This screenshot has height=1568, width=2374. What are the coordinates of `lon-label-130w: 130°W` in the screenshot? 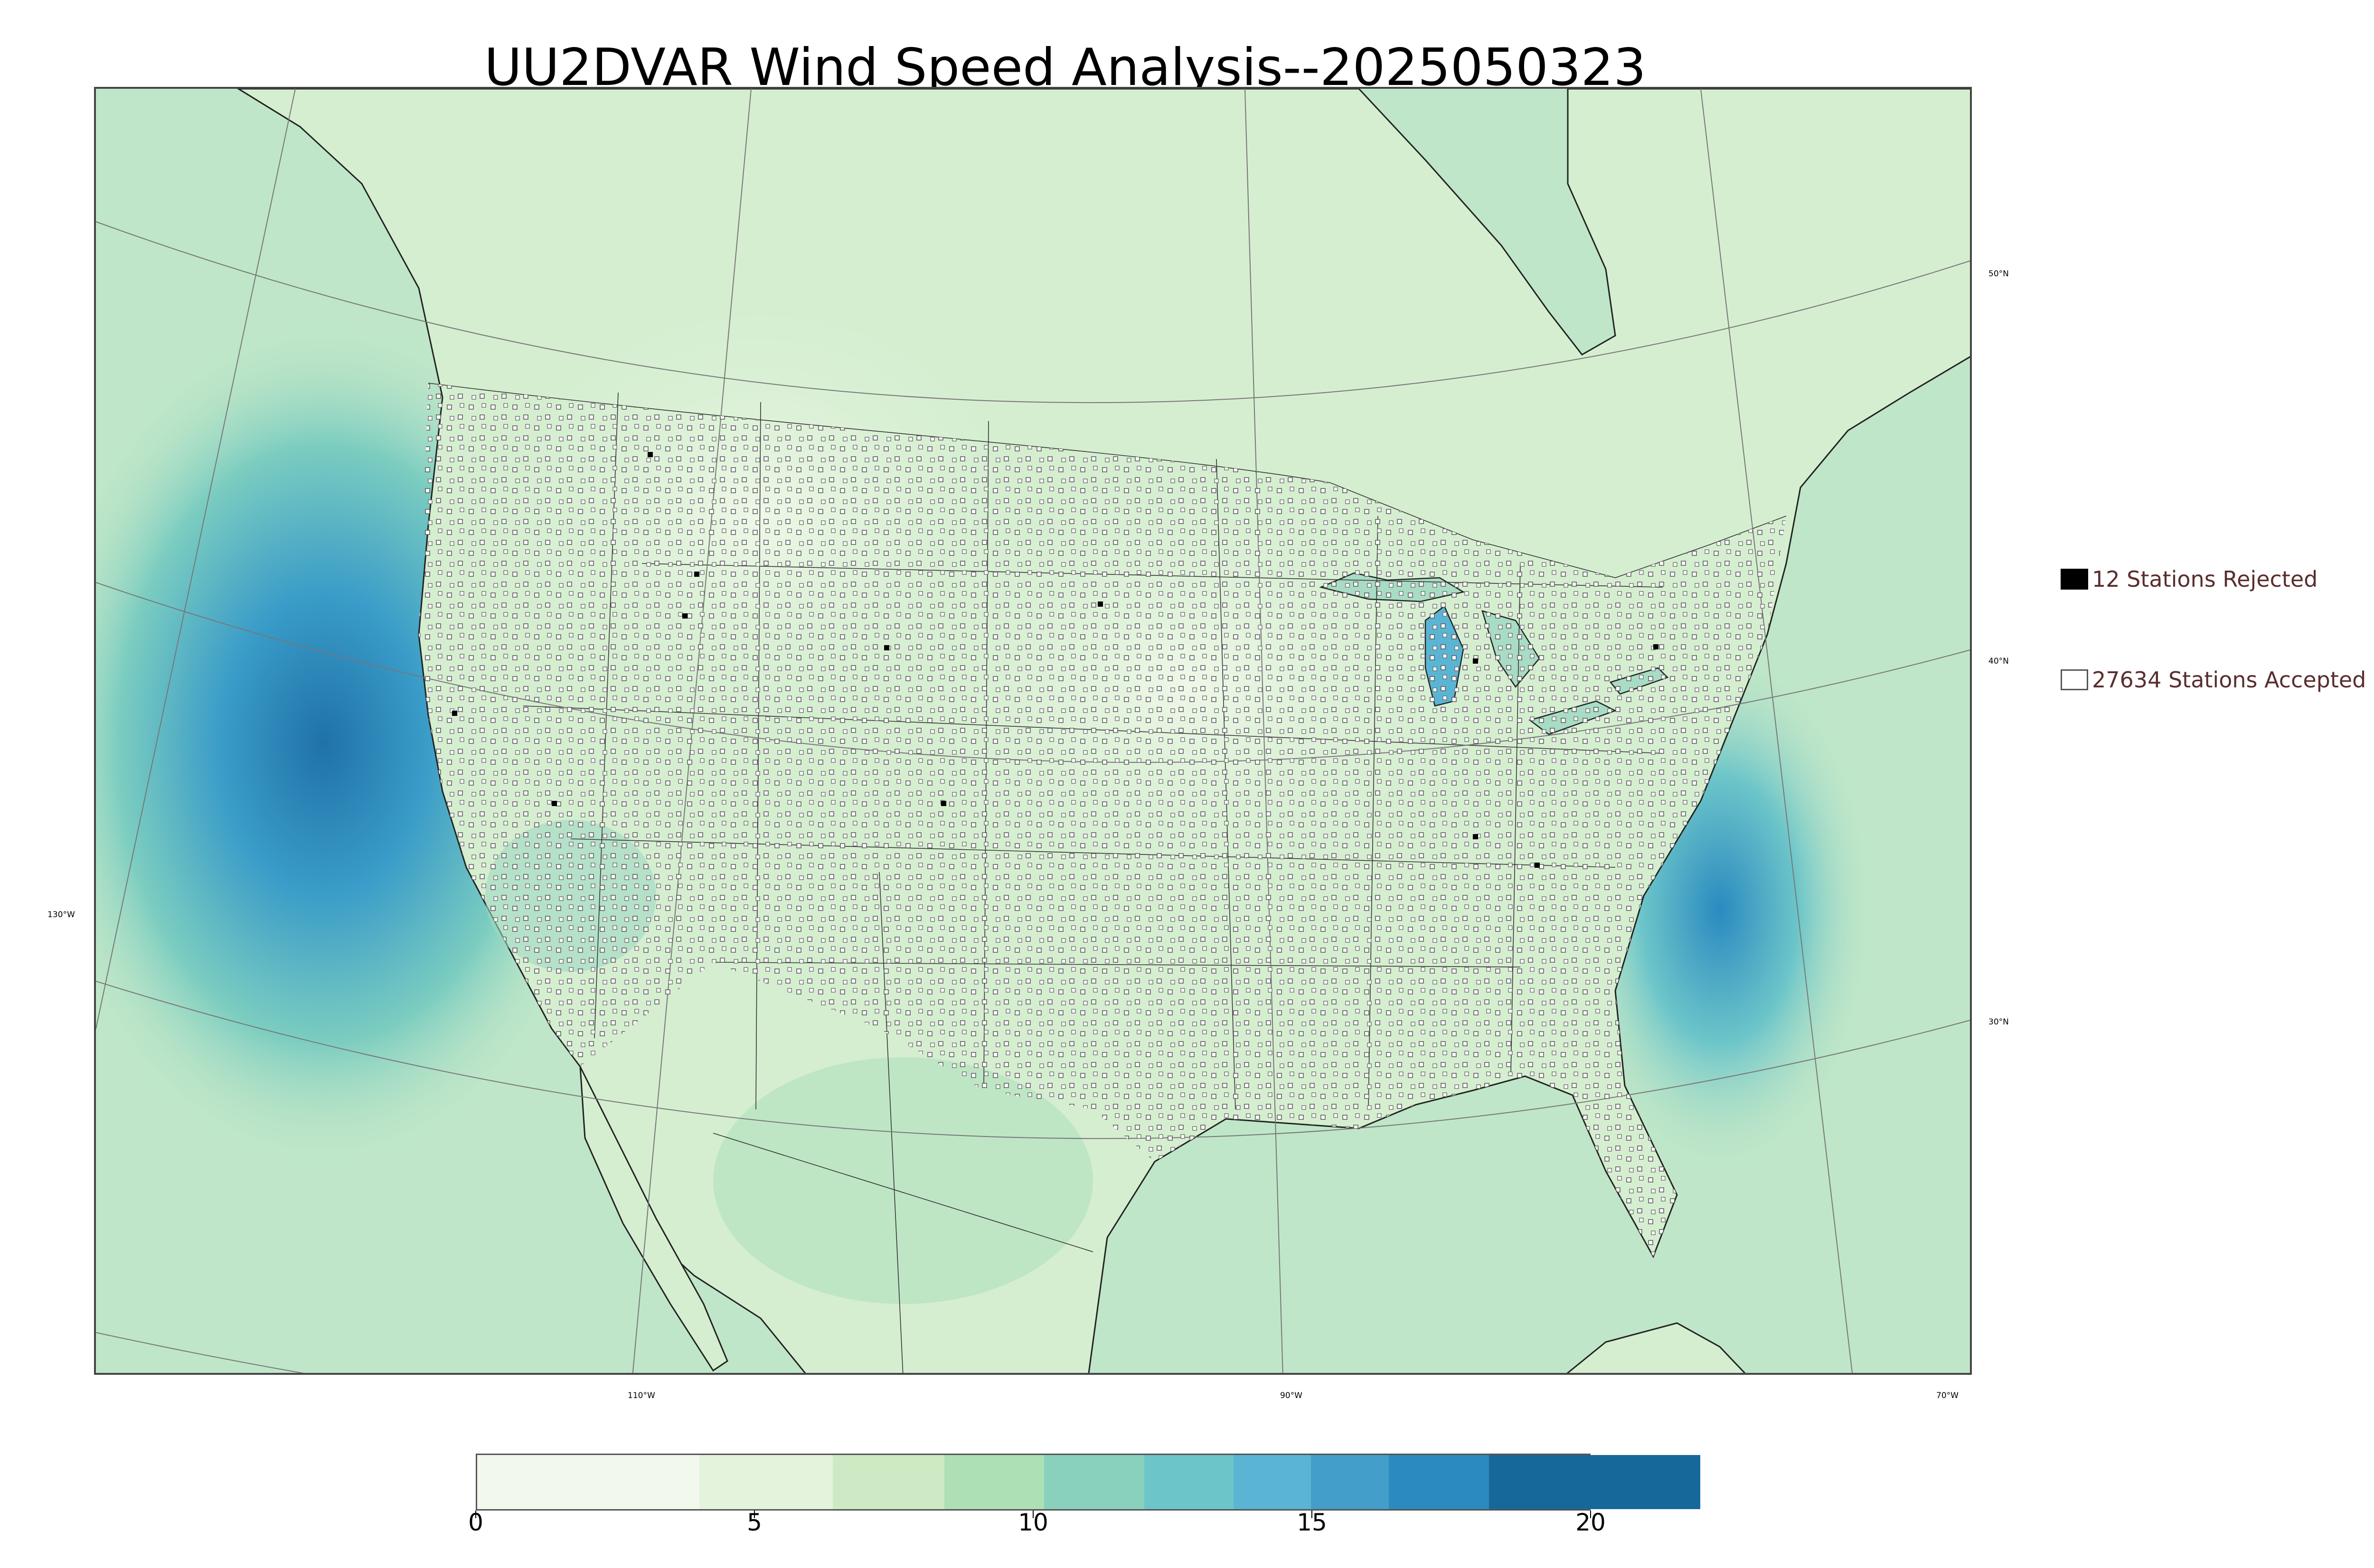 It's located at (61, 915).